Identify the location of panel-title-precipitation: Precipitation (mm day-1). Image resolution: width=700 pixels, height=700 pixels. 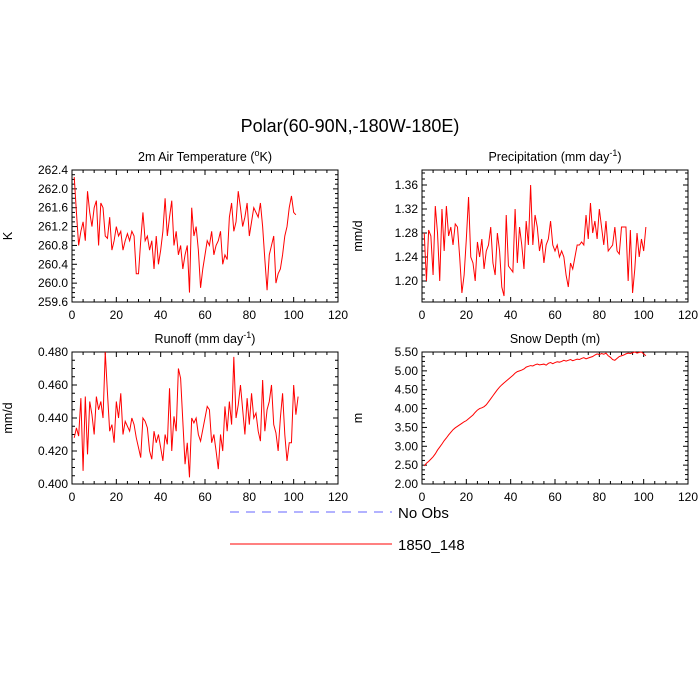
(554, 156).